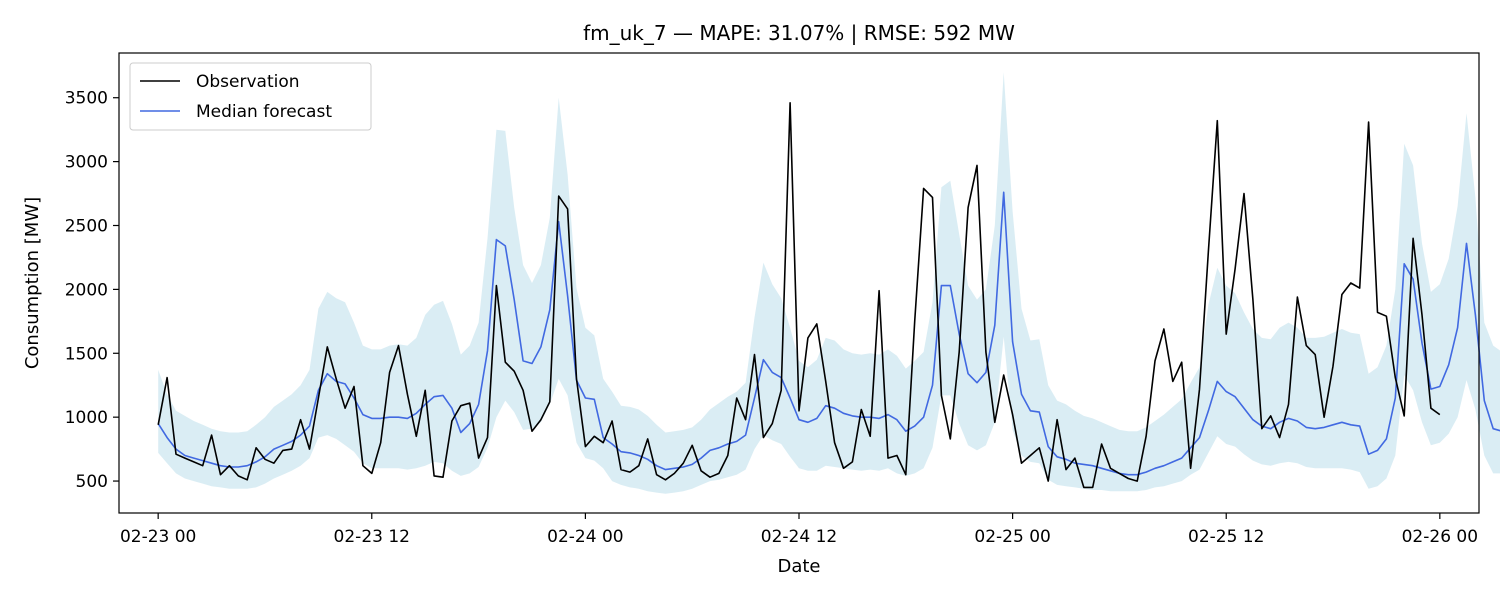 This screenshot has height=600, width=1500. What do you see at coordinates (585, 537) in the screenshot?
I see `x-tick-label: 02-24 00` at bounding box center [585, 537].